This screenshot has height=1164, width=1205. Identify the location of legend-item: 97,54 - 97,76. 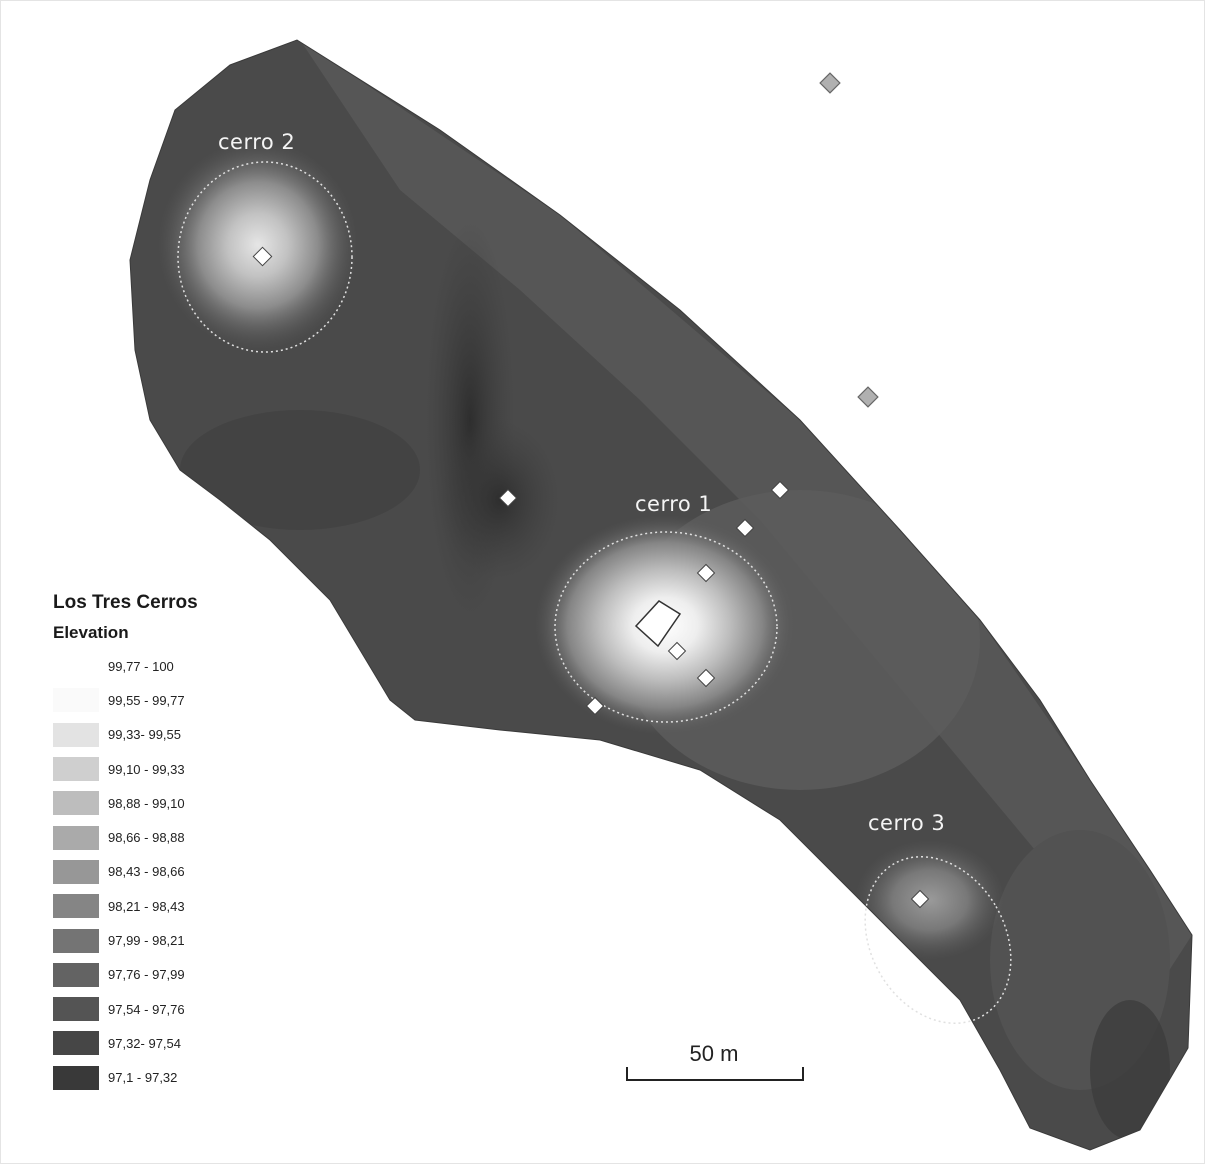
(183, 1009).